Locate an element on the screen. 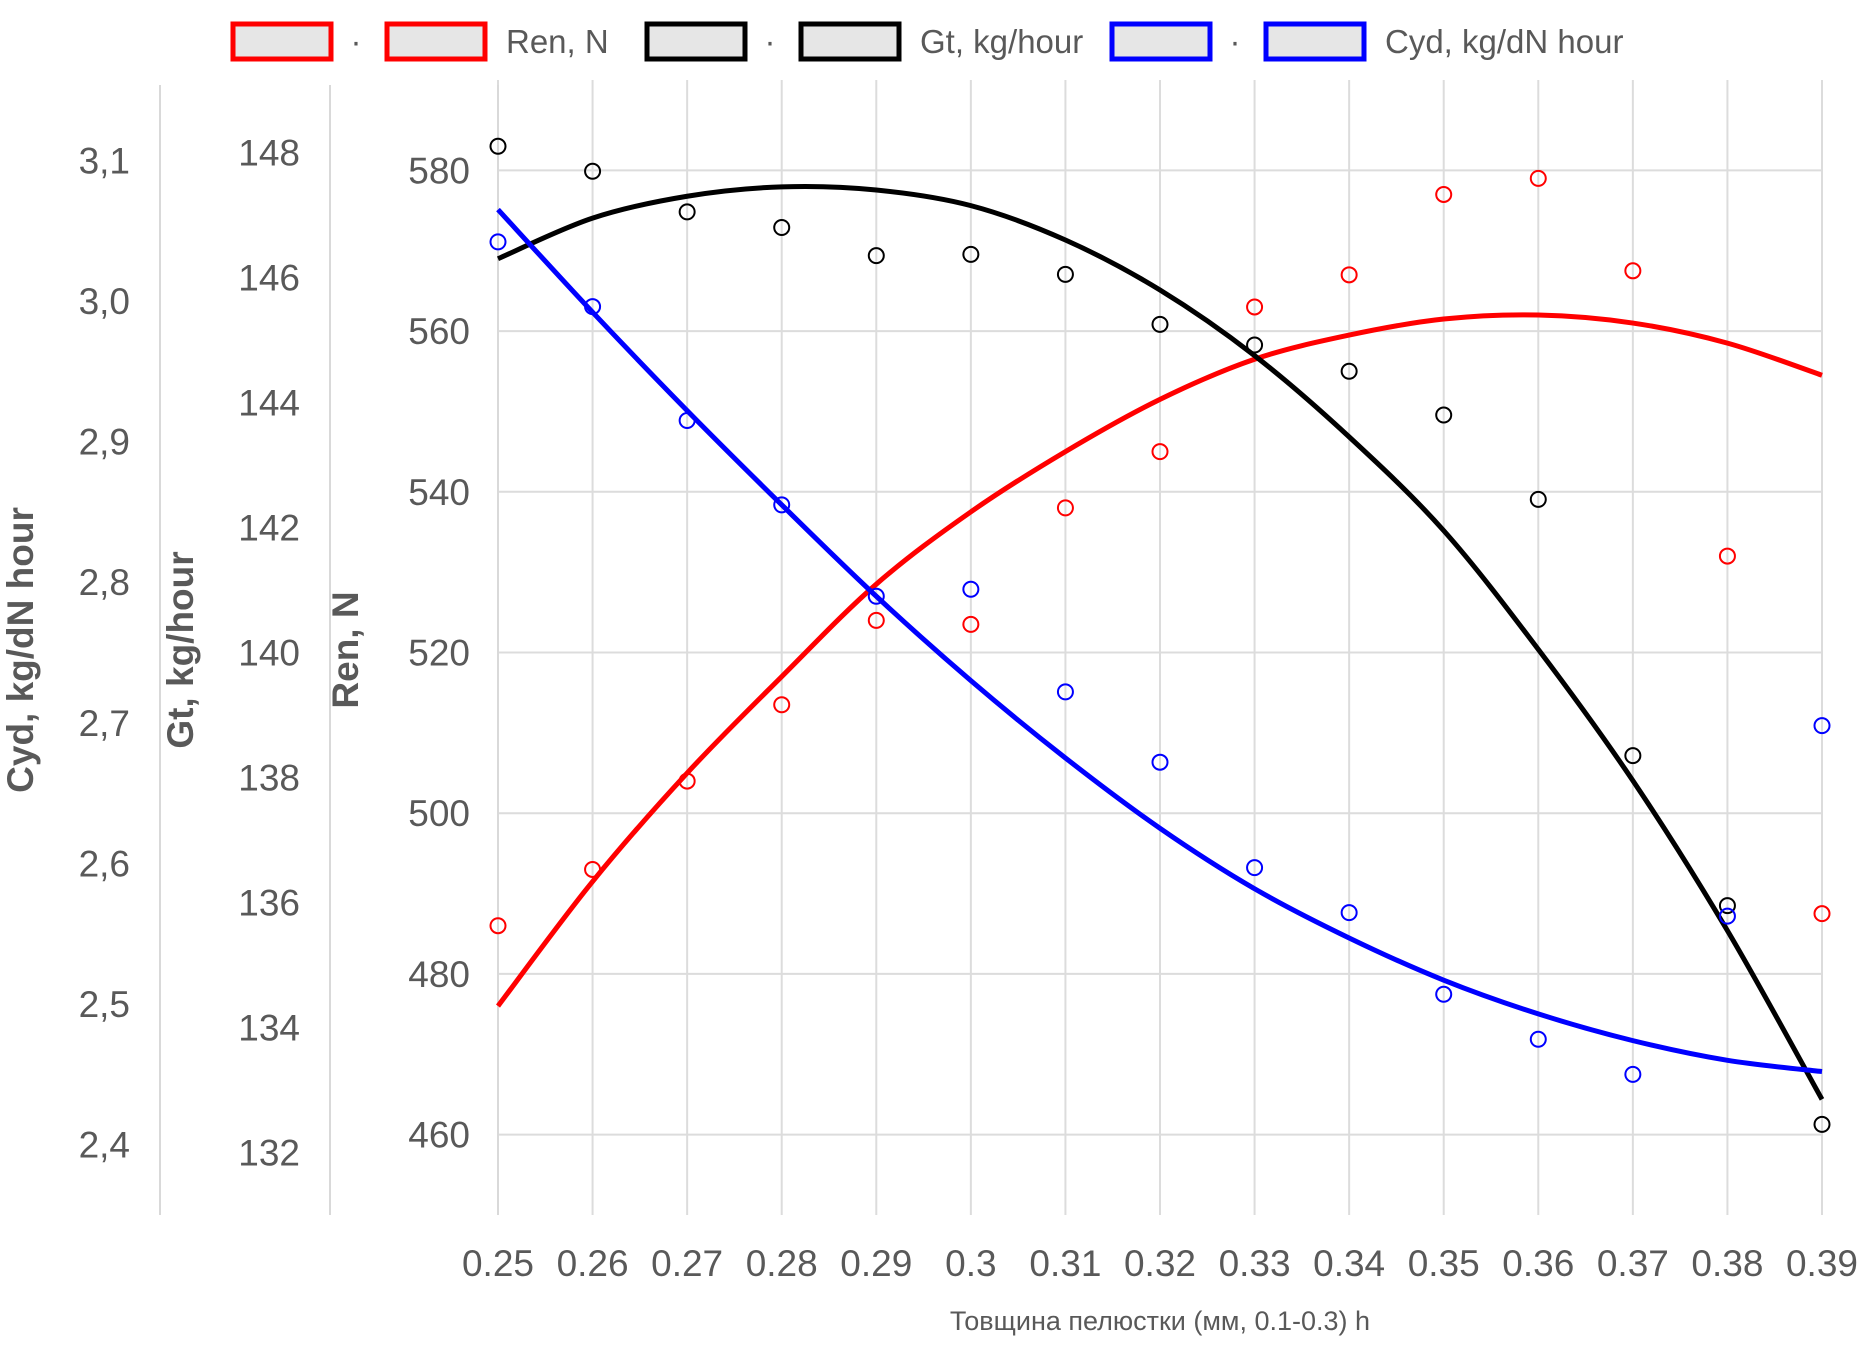 Image resolution: width=1862 pixels, height=1350 pixels. legend-item: · Cyd, kg/dN hour is located at coordinates (1366, 41).